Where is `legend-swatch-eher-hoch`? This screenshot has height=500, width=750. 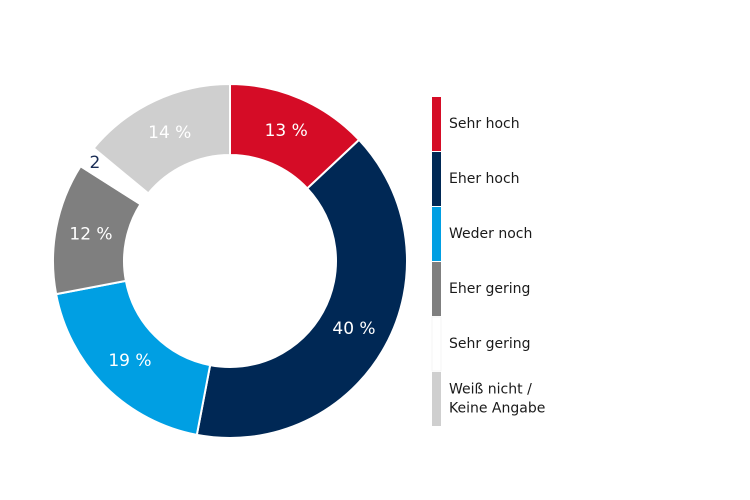
legend-swatch-eher-hoch is located at coordinates (436, 179).